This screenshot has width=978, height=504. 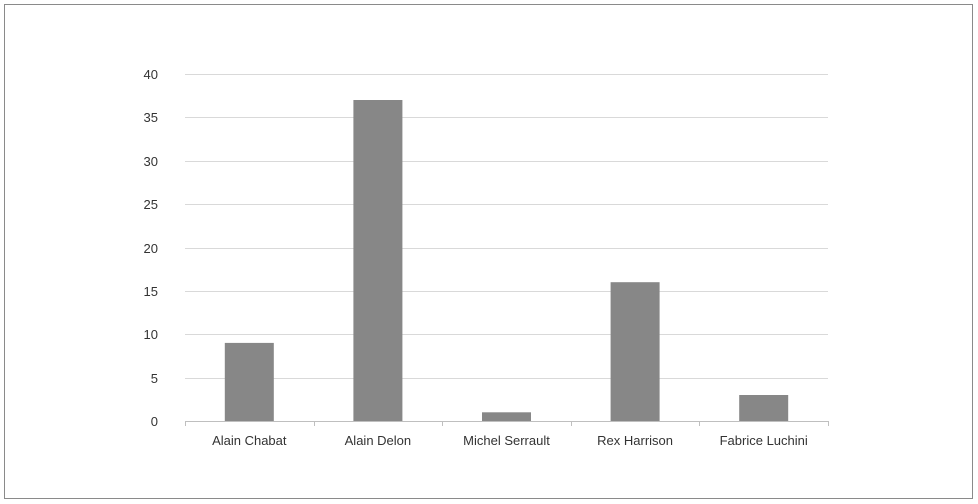 What do you see at coordinates (151, 291) in the screenshot?
I see `y-tick-label: 15` at bounding box center [151, 291].